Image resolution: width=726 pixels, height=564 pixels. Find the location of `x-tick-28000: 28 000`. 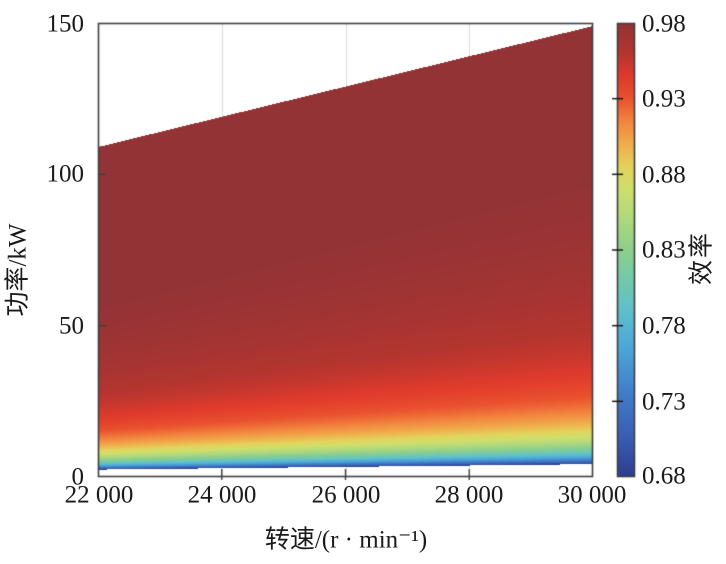

x-tick-28000: 28 000 is located at coordinates (469, 495).